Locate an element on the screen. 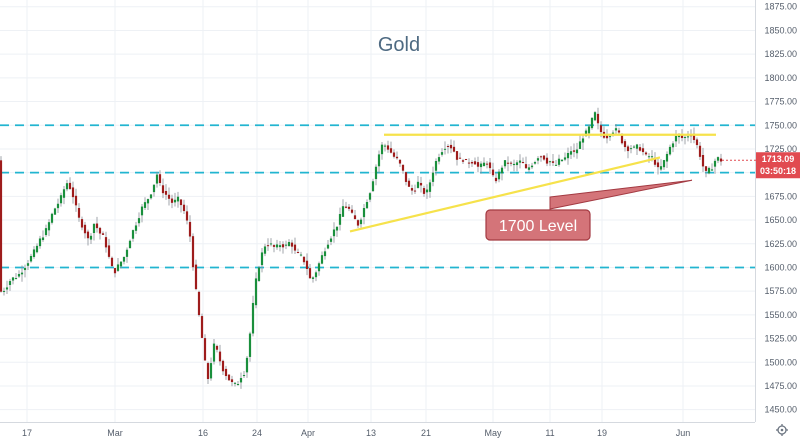  last-price-value: 1713.09 is located at coordinates (778, 159).